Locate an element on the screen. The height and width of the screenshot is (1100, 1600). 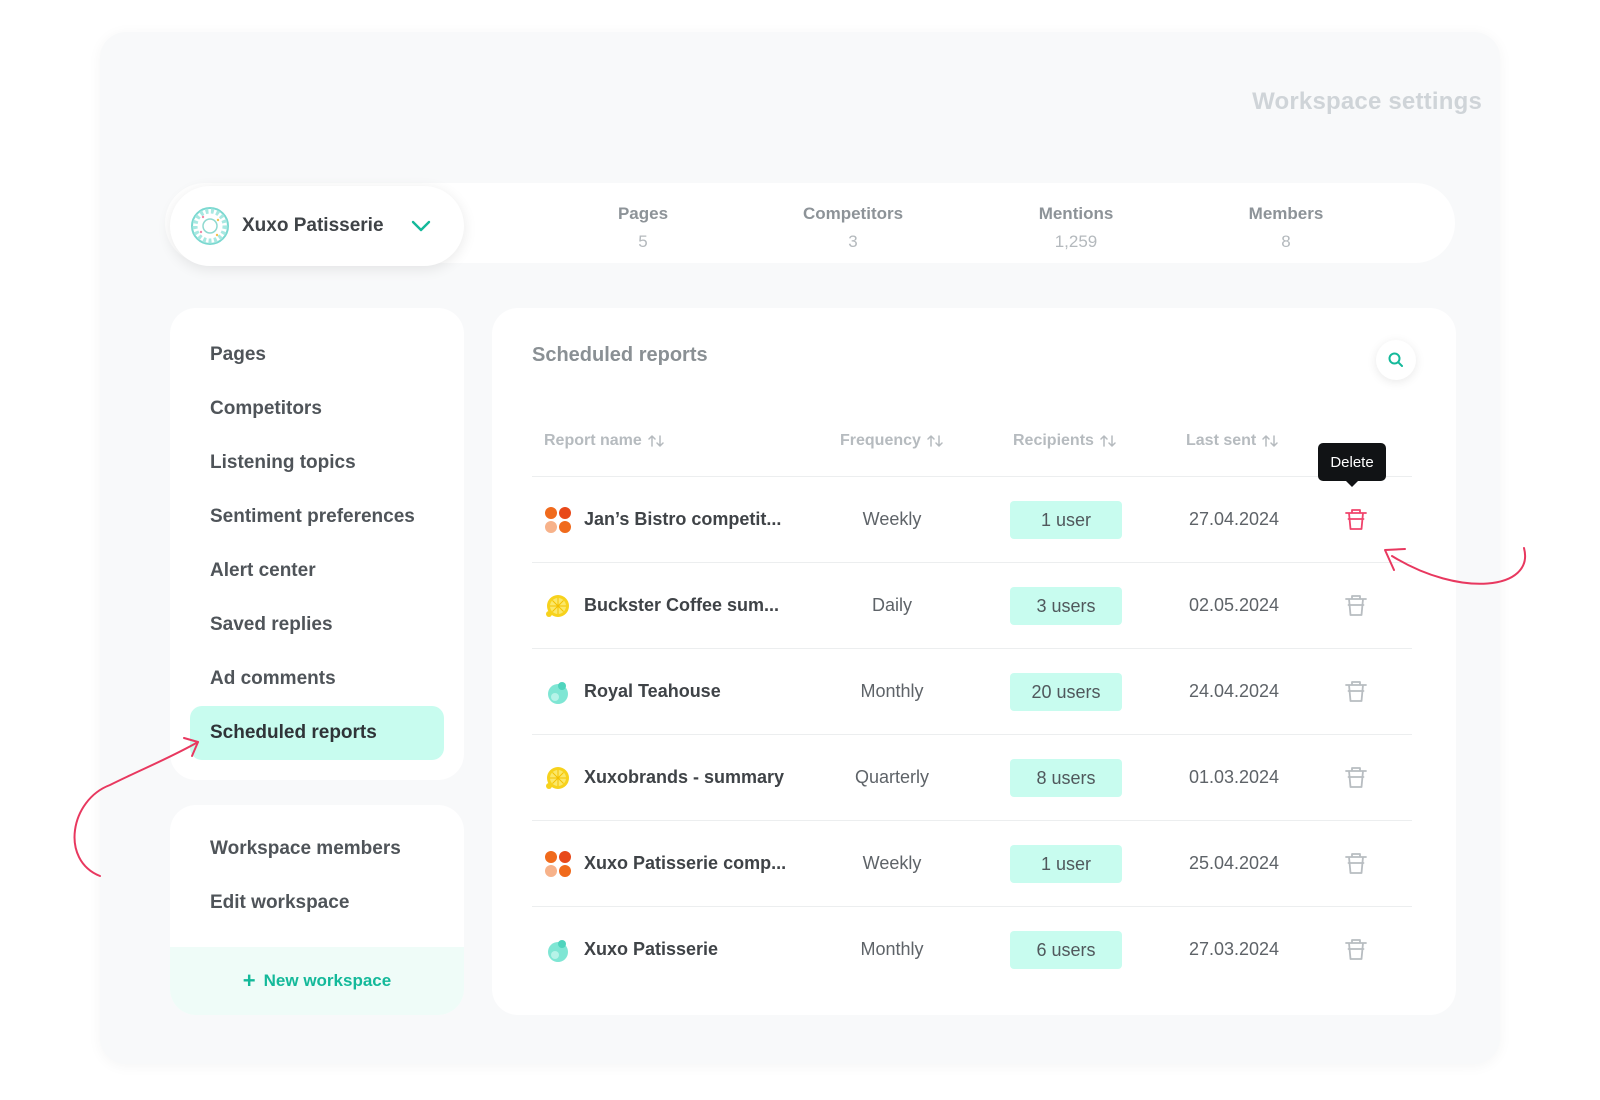
column-frequency: Frequency is located at coordinates (891, 441).